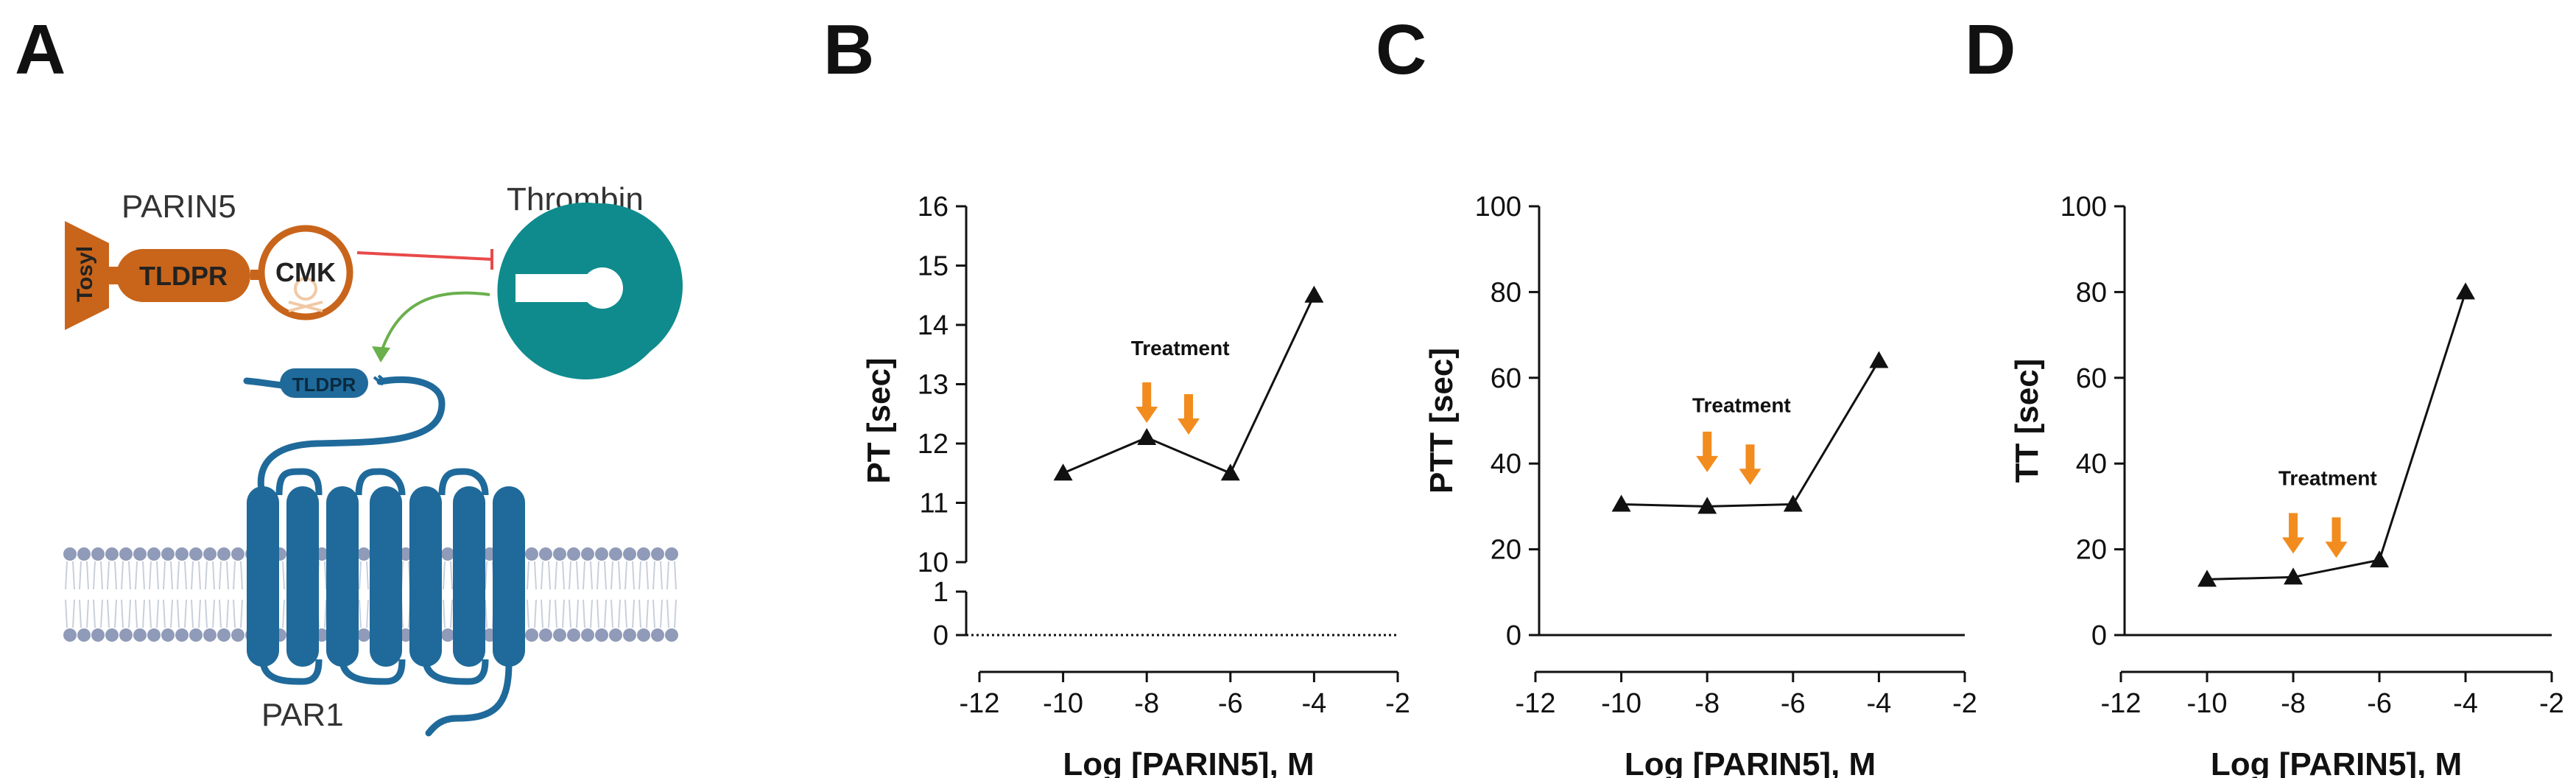 This screenshot has width=2576, height=778. Describe the element at coordinates (1990, 50) in the screenshot. I see `panel-letter-d: D` at that location.